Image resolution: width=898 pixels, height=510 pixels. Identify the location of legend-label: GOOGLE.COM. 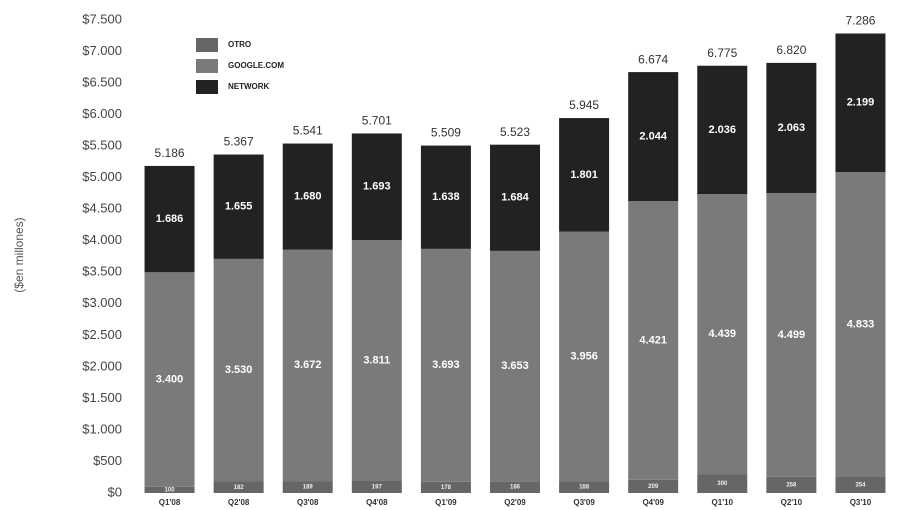
(256, 65).